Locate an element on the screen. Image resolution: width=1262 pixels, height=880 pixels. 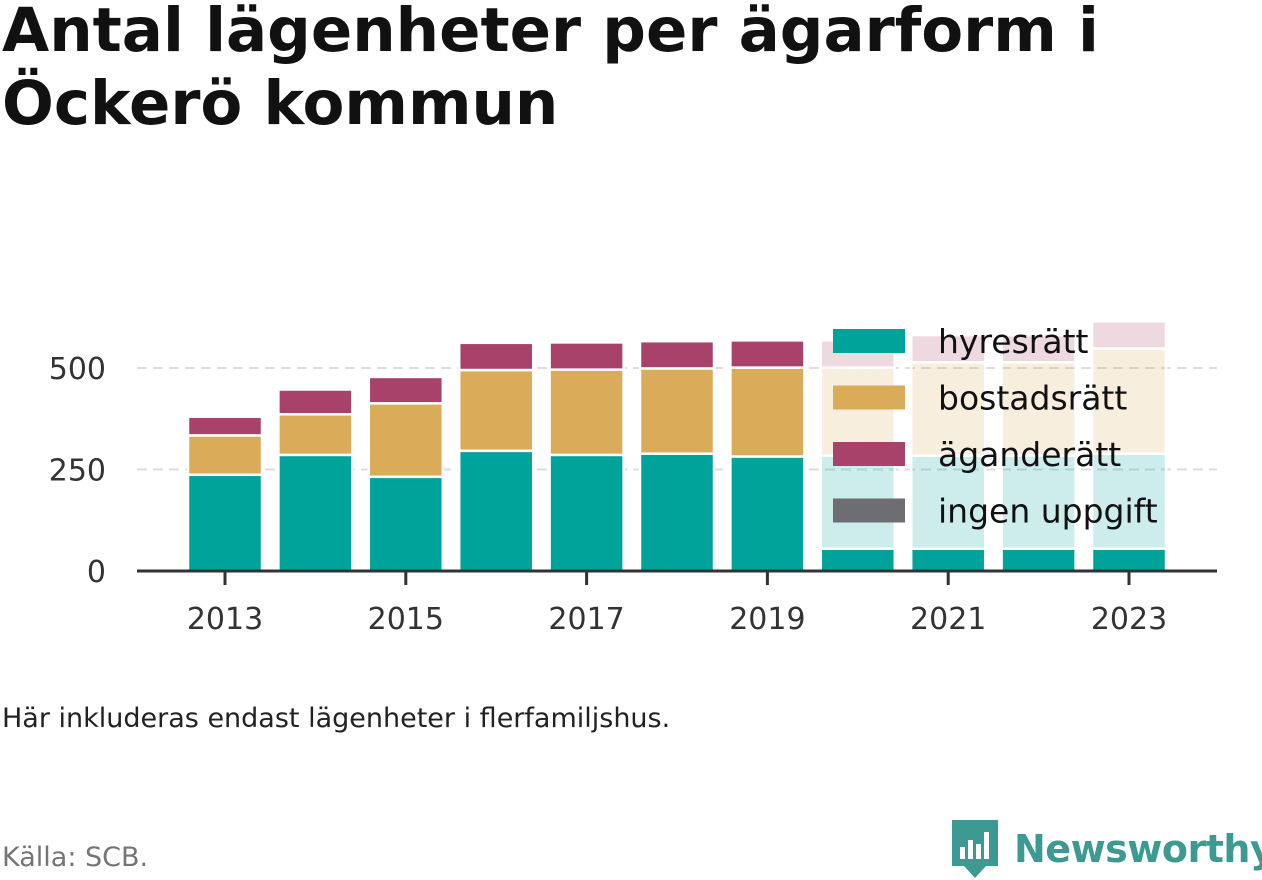
y-tick-label: 250 is located at coordinates (77, 471).